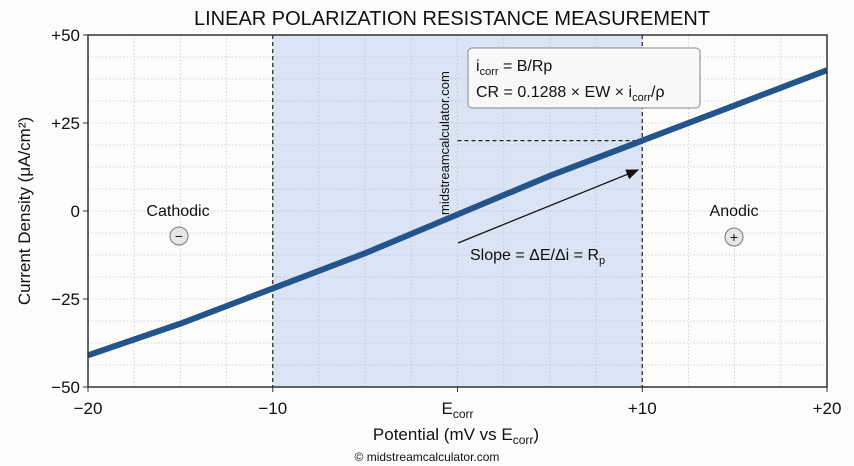  What do you see at coordinates (457, 410) in the screenshot?
I see `x-tick-label: Ecorr` at bounding box center [457, 410].